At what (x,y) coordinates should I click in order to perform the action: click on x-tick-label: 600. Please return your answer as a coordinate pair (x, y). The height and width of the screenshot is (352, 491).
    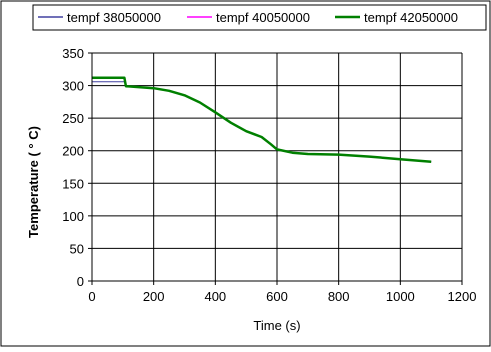
    Looking at the image, I should click on (277, 296).